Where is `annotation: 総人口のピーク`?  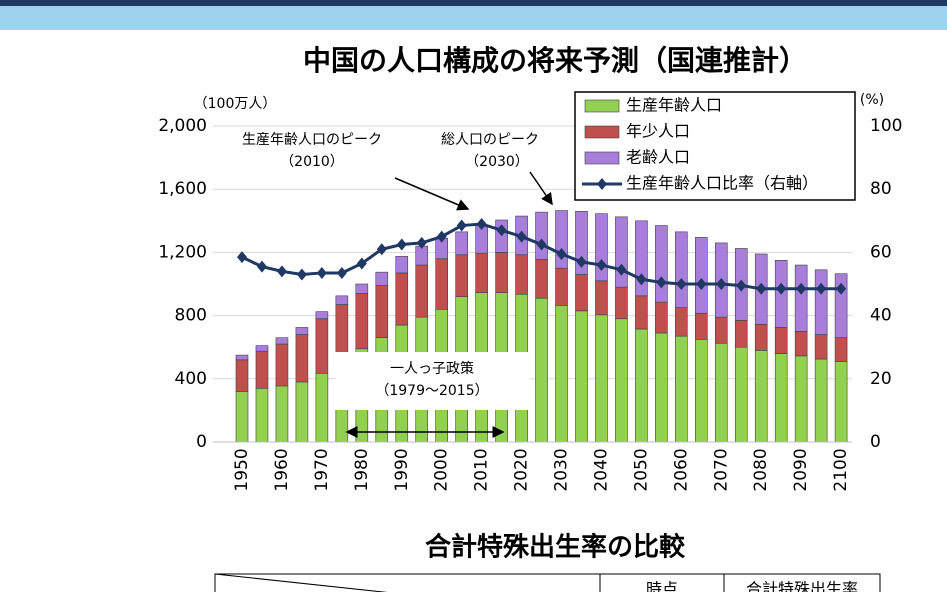 annotation: 総人口のピーク is located at coordinates (490, 140).